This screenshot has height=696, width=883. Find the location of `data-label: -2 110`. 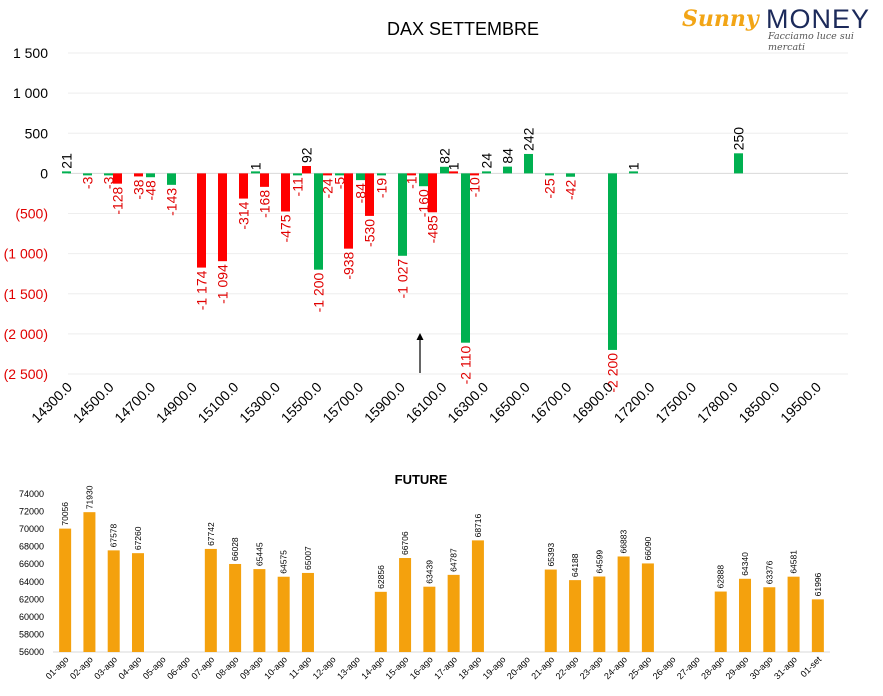

data-label: -2 110 is located at coordinates (466, 365).